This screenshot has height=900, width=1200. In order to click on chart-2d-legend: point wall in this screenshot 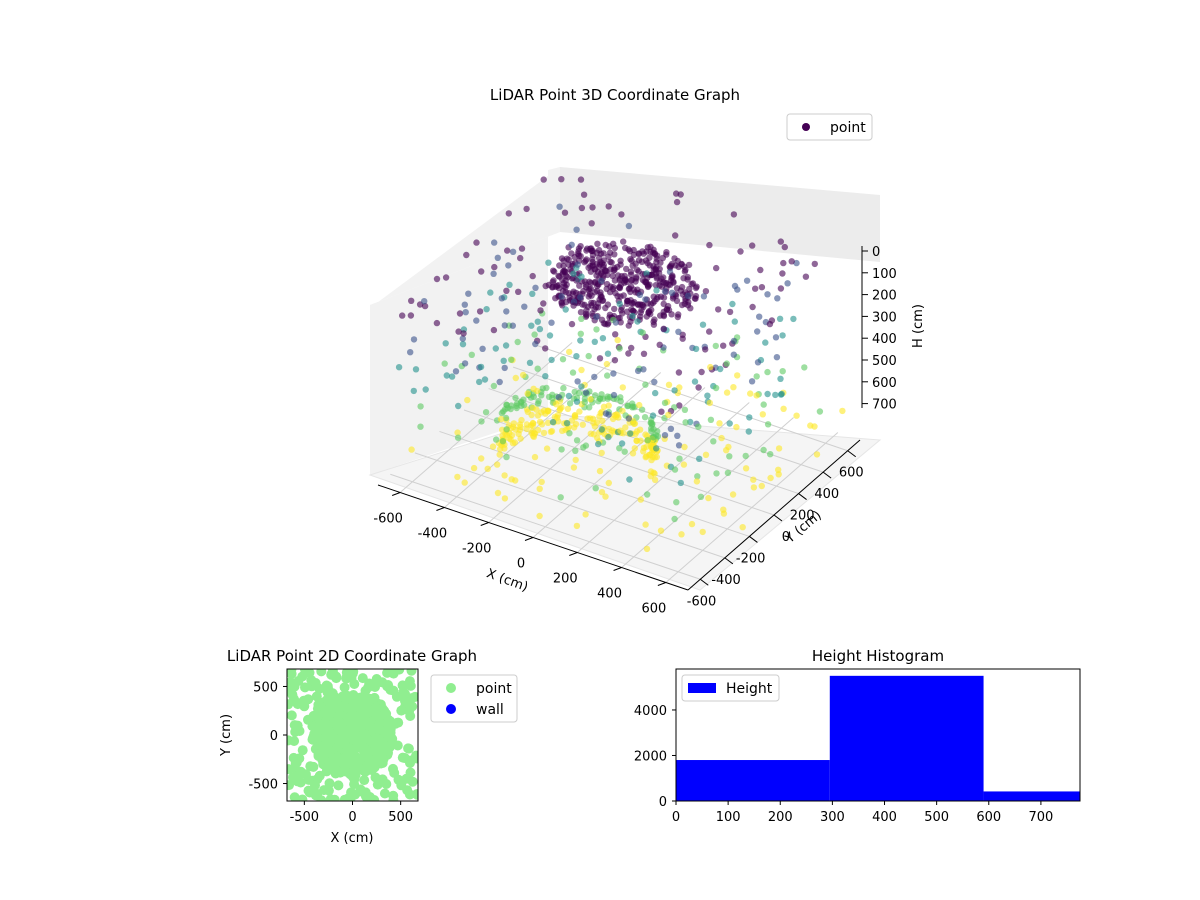, I will do `click(474, 698)`.